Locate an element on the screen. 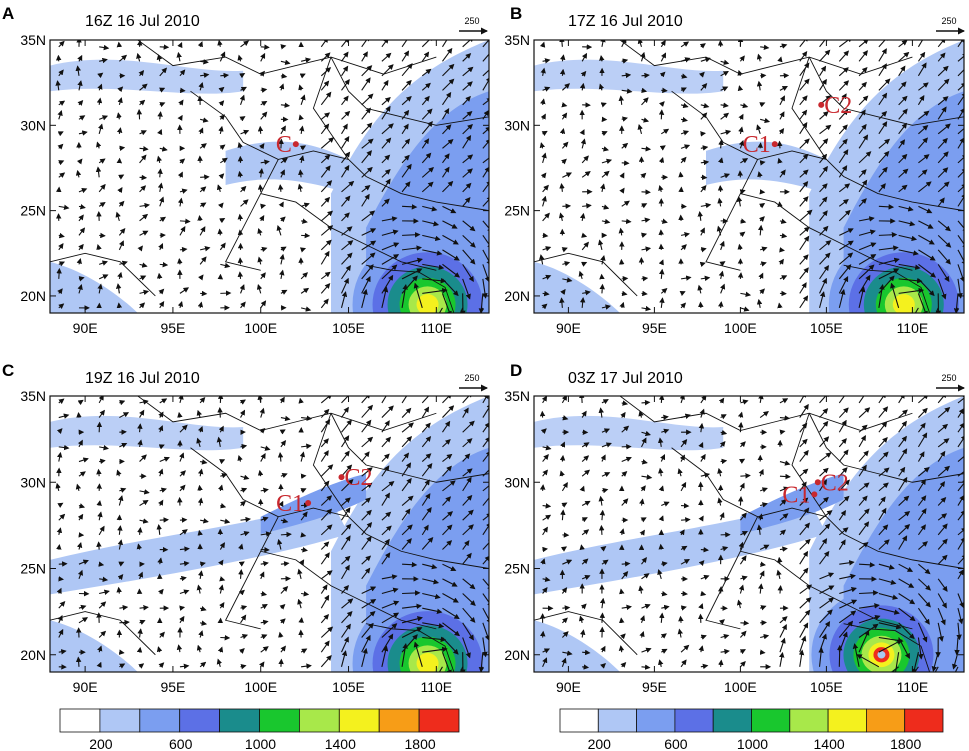 The height and width of the screenshot is (751, 969). panel-letter: A is located at coordinates (8, 13).